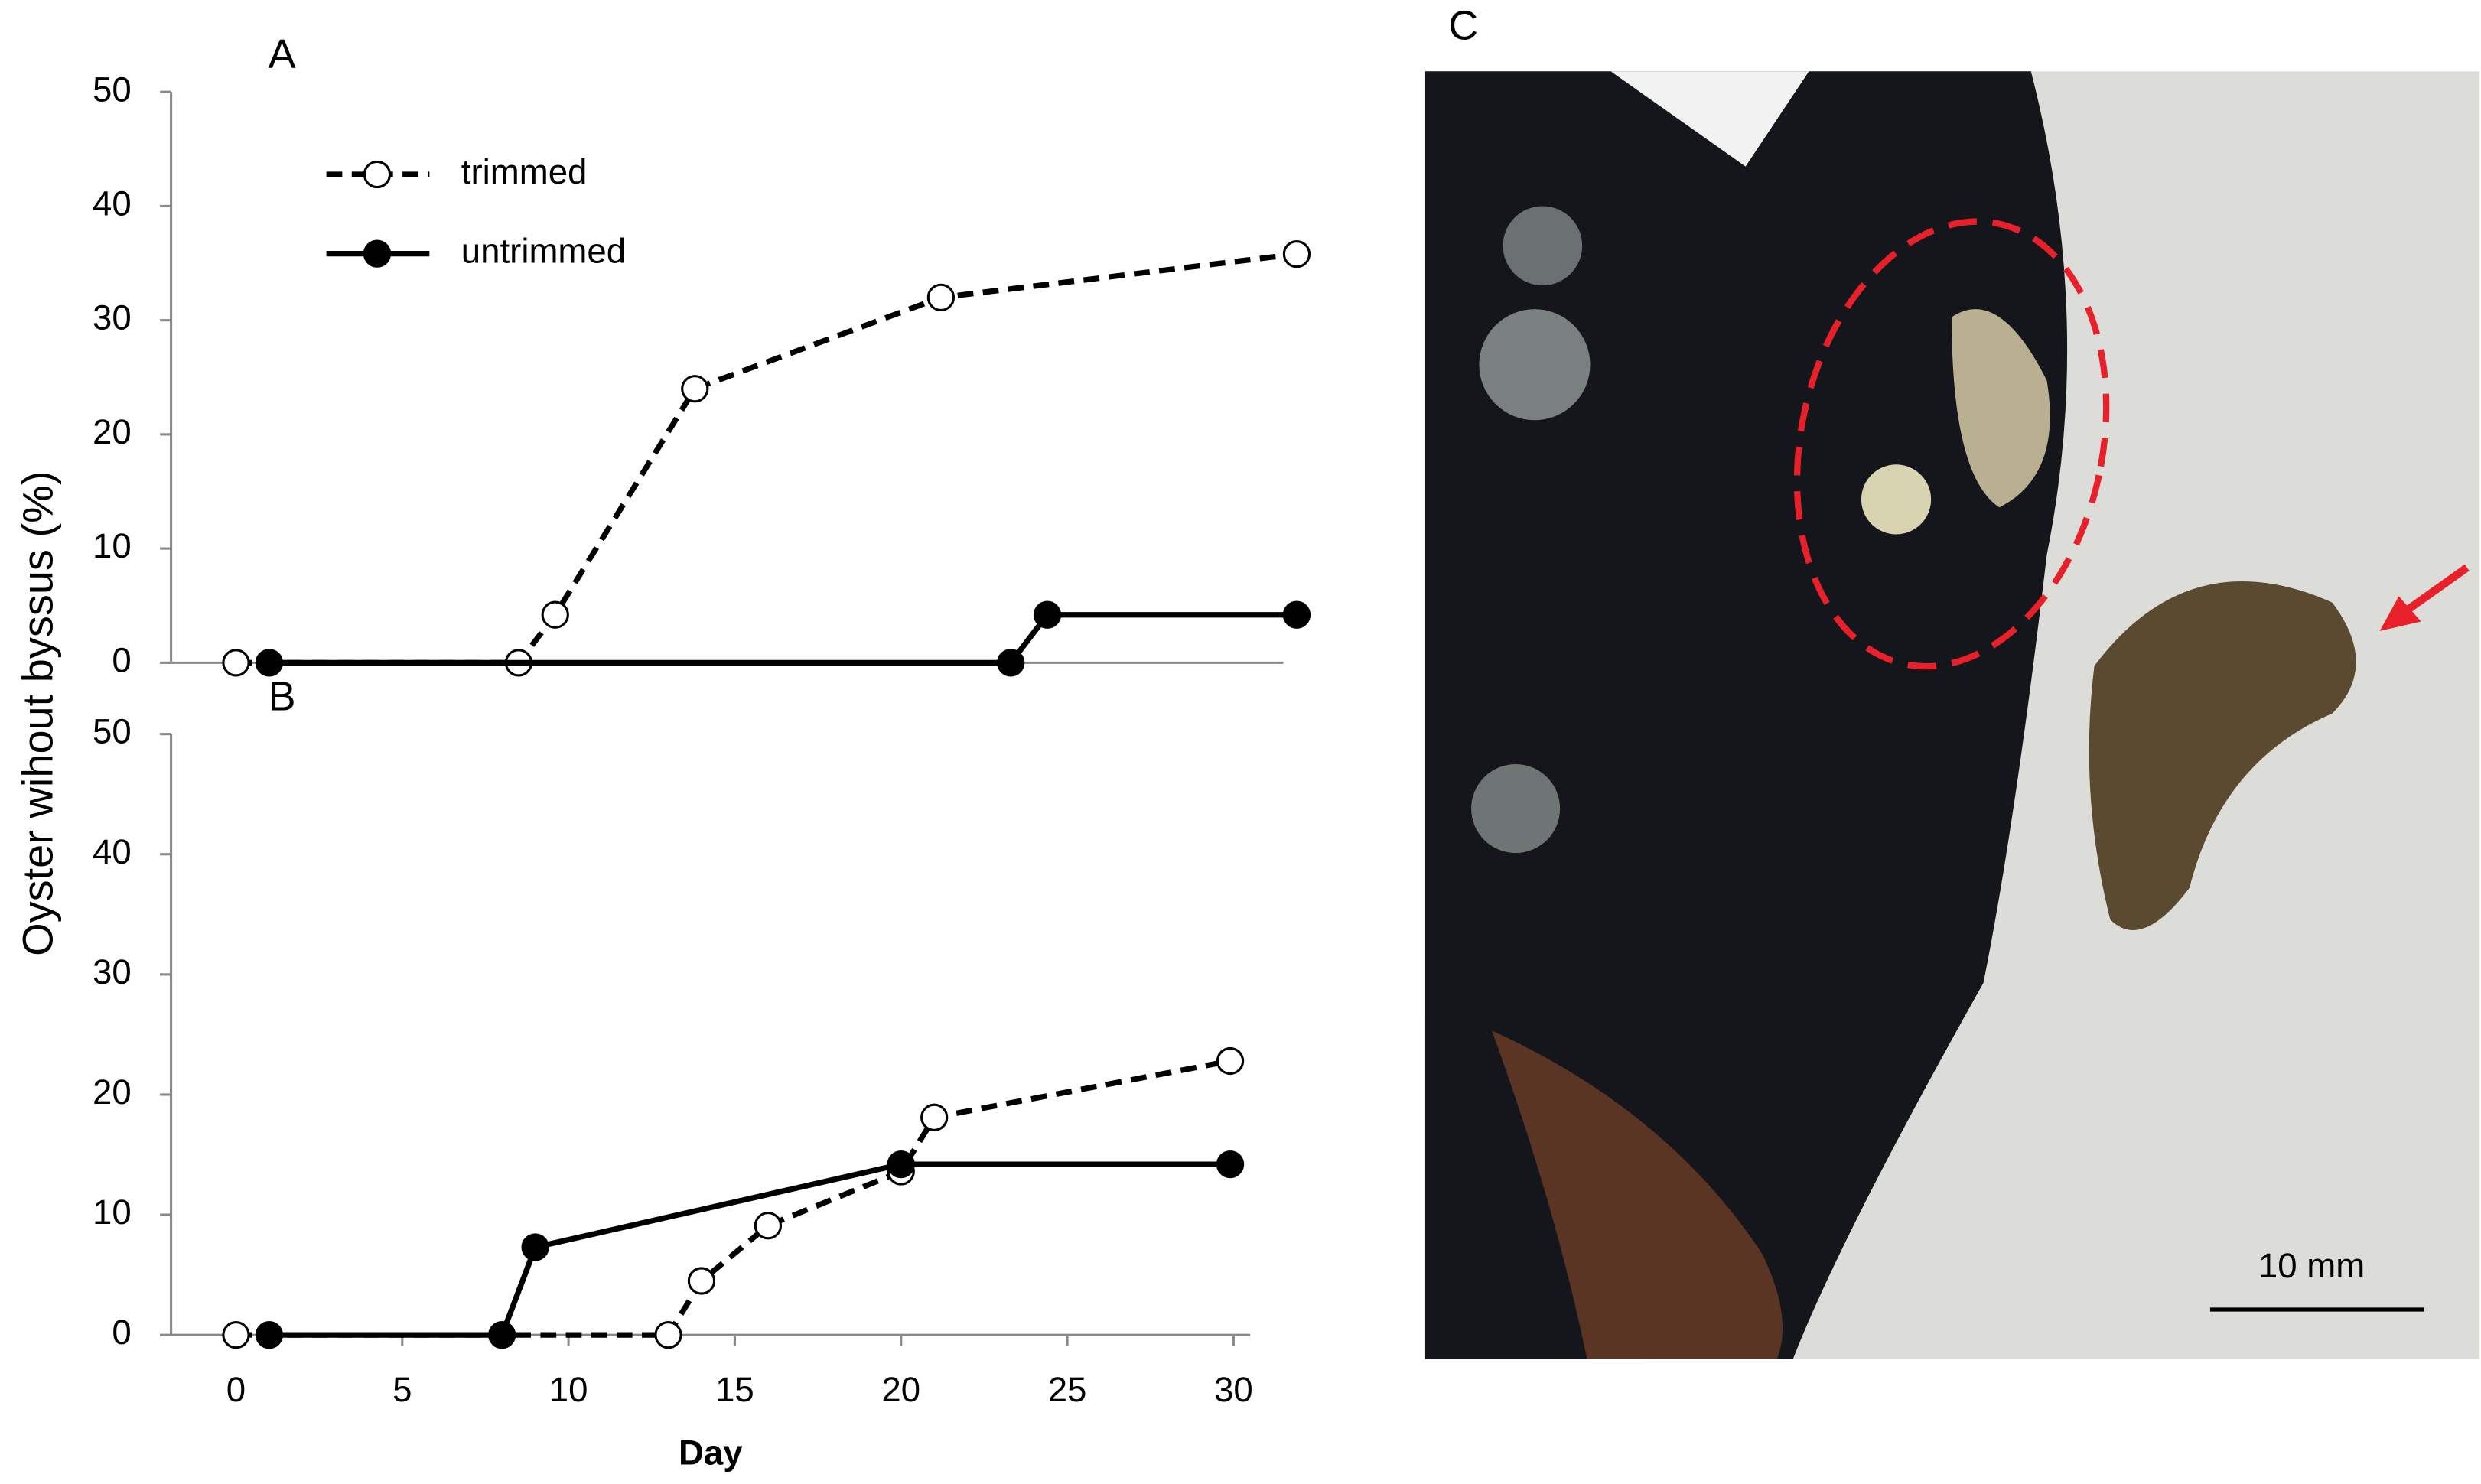 The height and width of the screenshot is (1484, 2481). What do you see at coordinates (2311, 1265) in the screenshot?
I see `scale-bar-label: 10 mm` at bounding box center [2311, 1265].